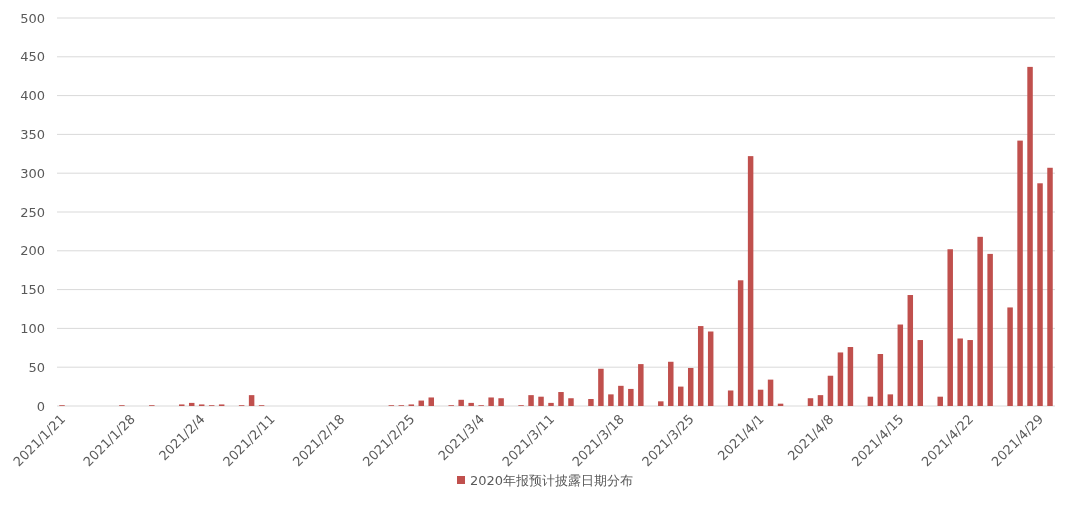 The image size is (1080, 522). Describe the element at coordinates (32, 18) in the screenshot. I see `y-tick-label: 500` at that location.